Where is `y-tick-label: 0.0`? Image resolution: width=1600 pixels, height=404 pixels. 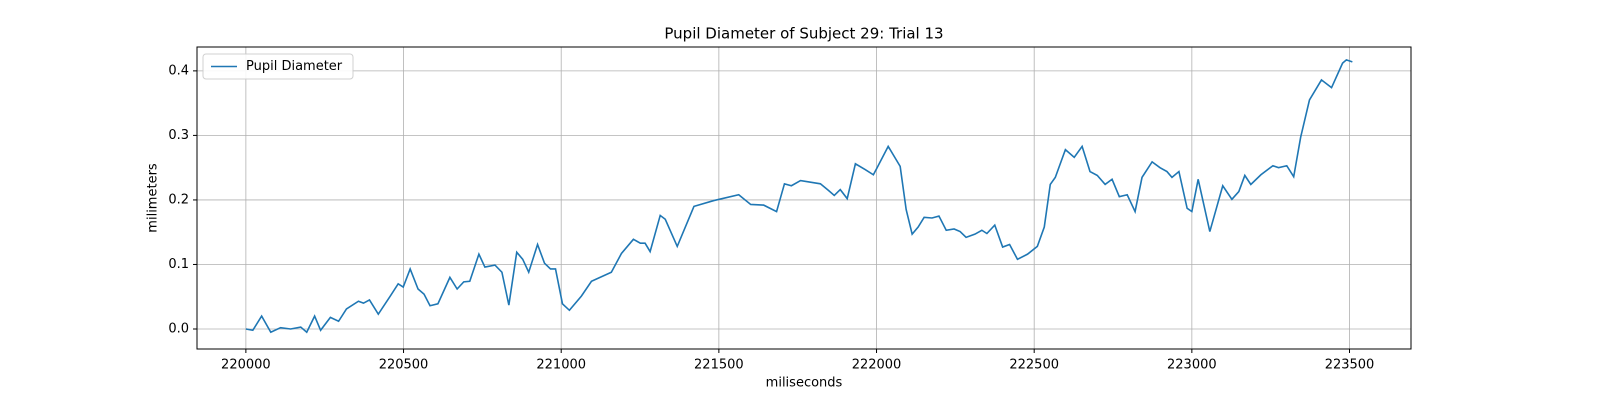
y-tick-label: 0.0 is located at coordinates (178, 328).